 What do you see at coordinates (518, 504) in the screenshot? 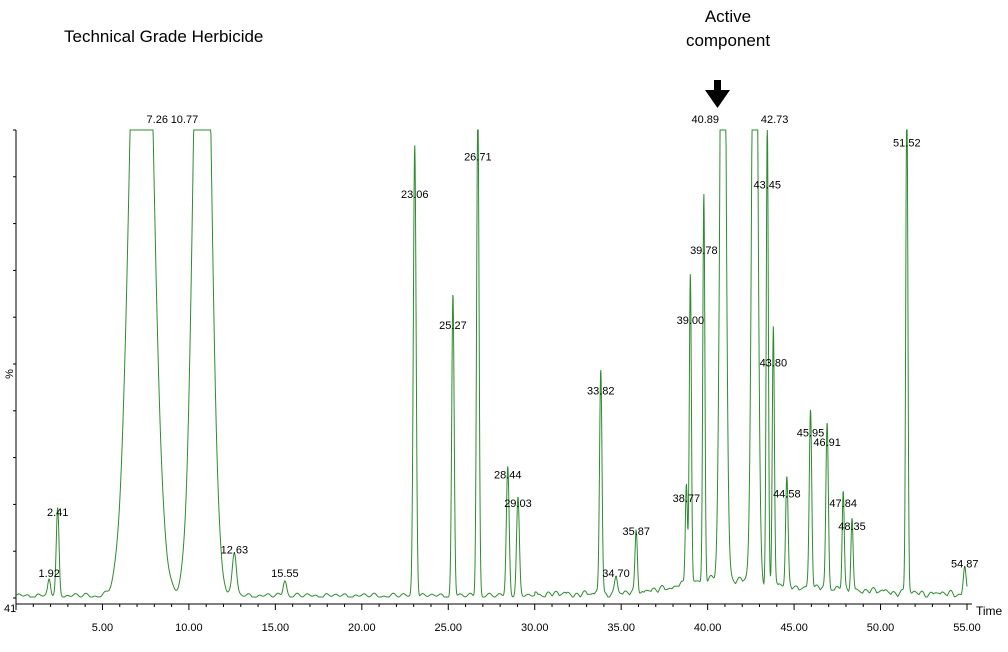
I see `peak-label: 29.03` at bounding box center [518, 504].